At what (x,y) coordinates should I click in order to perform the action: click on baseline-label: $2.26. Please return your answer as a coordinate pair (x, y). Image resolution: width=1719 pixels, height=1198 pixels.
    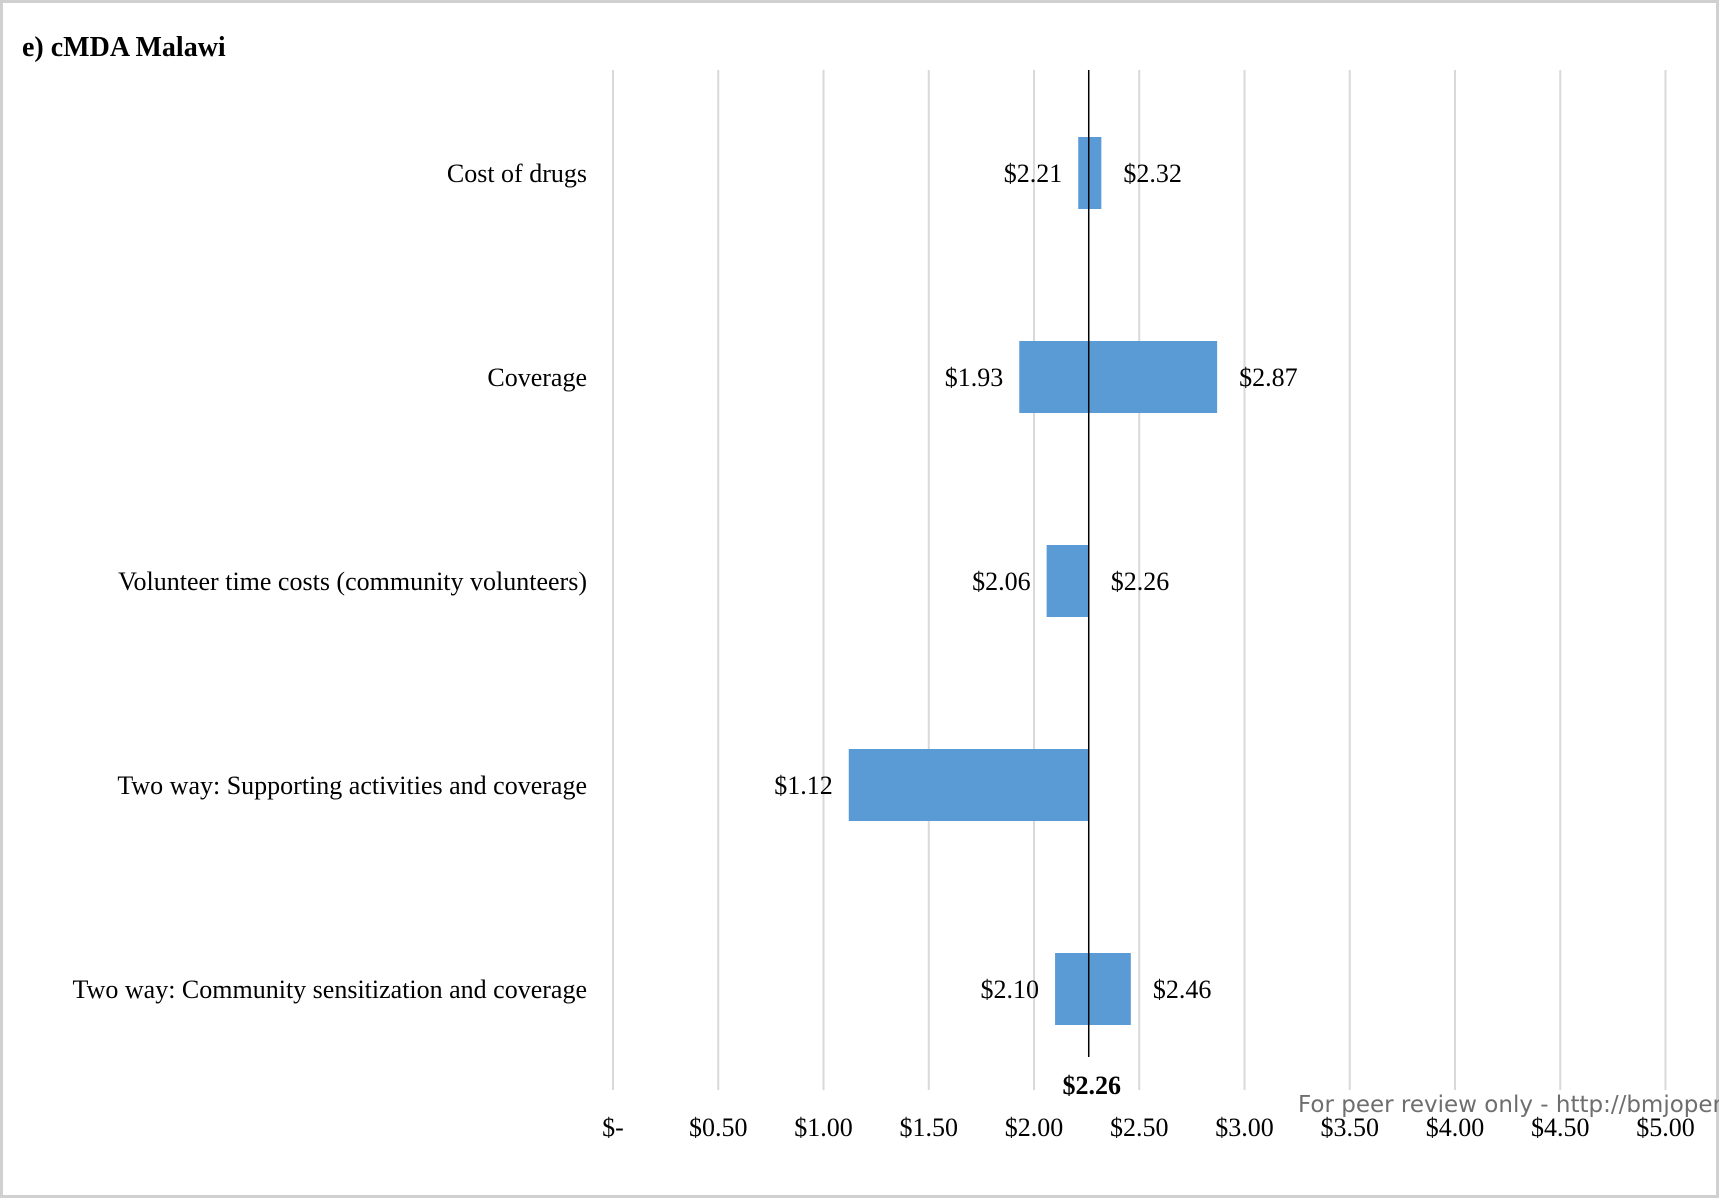
    Looking at the image, I should click on (1091, 1085).